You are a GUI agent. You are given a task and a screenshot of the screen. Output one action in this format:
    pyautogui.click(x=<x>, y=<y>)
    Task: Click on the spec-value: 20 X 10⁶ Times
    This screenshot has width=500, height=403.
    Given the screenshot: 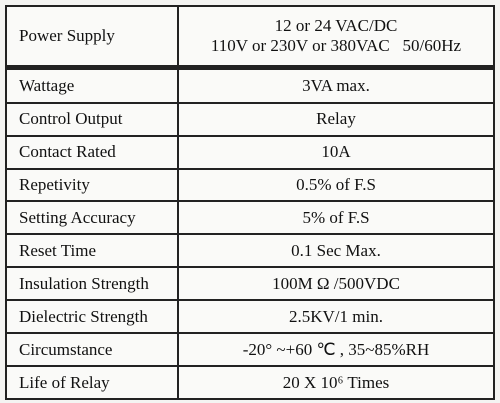 What is the action you would take?
    pyautogui.click(x=336, y=382)
    